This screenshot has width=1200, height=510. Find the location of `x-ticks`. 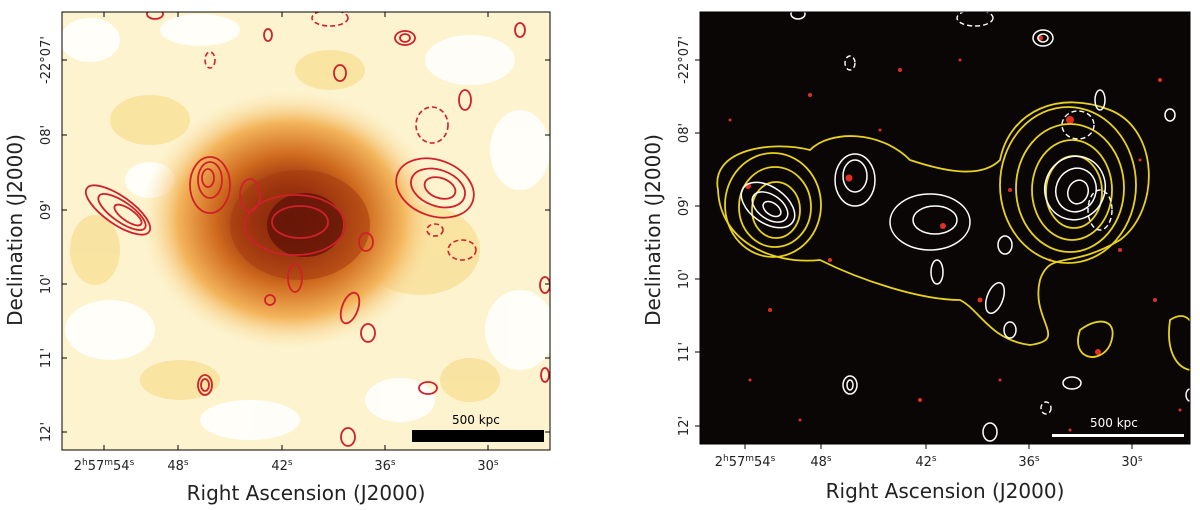

x-ticks is located at coordinates (938, 446).